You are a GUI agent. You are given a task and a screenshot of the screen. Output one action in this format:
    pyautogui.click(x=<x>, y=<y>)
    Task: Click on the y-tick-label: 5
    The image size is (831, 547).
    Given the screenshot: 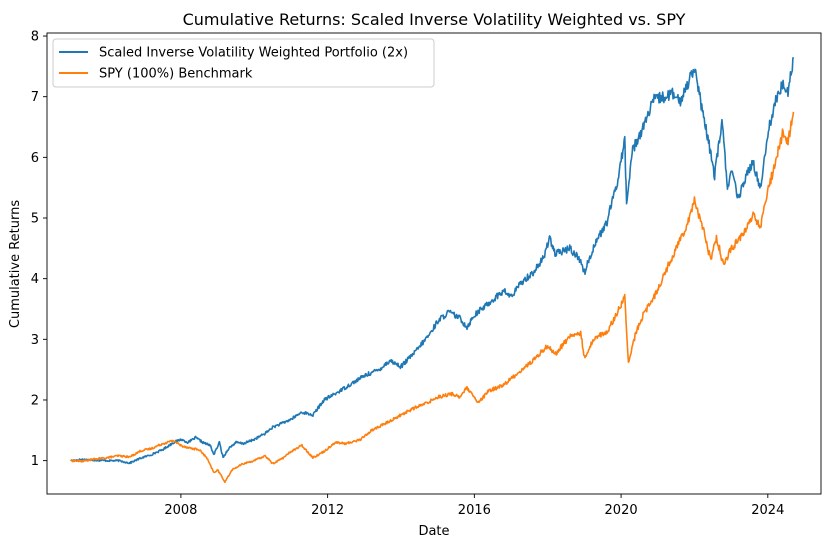 What is the action you would take?
    pyautogui.click(x=35, y=219)
    